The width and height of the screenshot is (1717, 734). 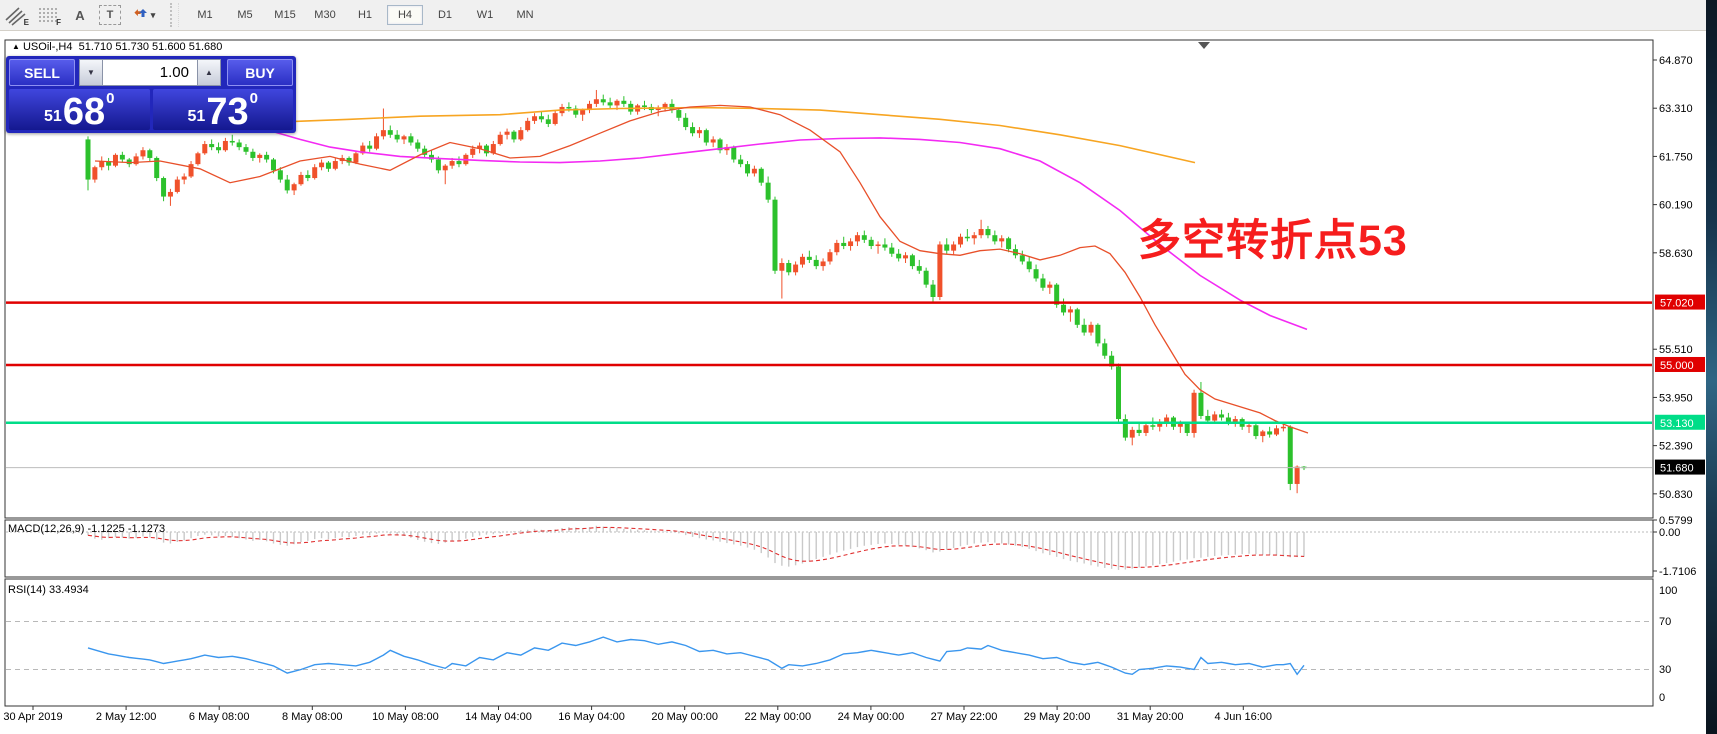 What do you see at coordinates (47, 47) in the screenshot?
I see `symbol-name: USOil-,H4` at bounding box center [47, 47].